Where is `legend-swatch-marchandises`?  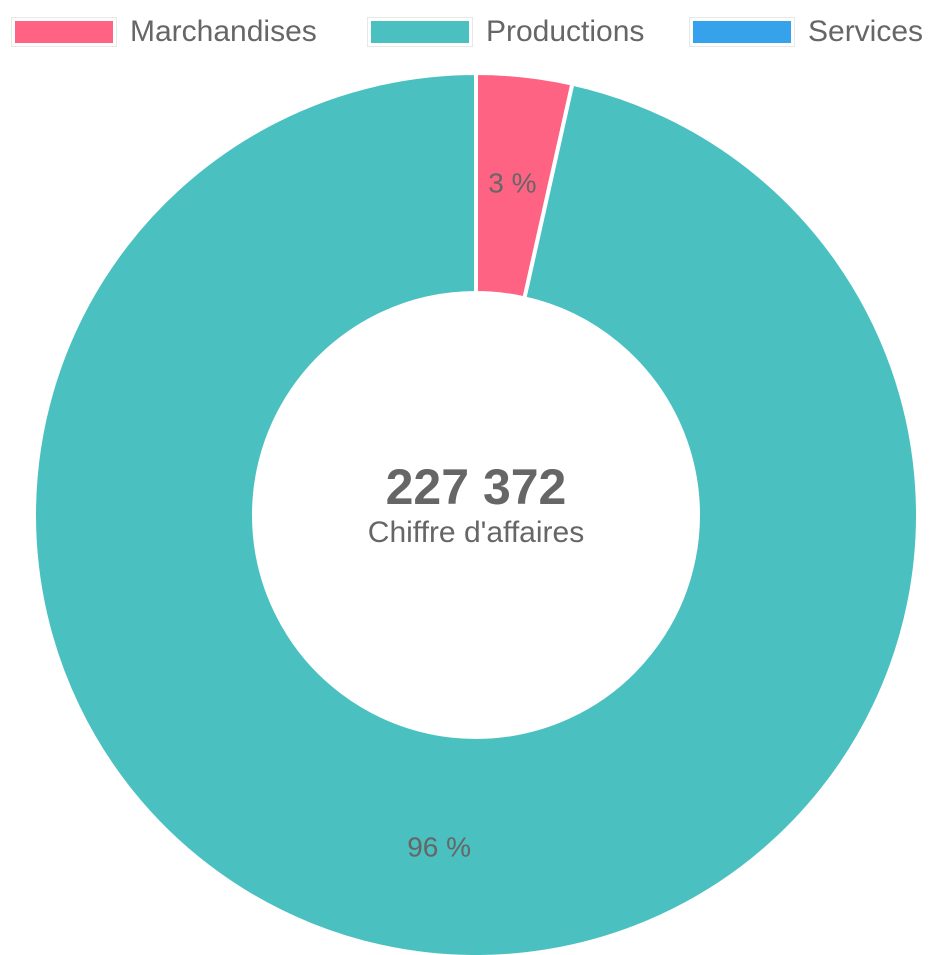 legend-swatch-marchandises is located at coordinates (64, 32).